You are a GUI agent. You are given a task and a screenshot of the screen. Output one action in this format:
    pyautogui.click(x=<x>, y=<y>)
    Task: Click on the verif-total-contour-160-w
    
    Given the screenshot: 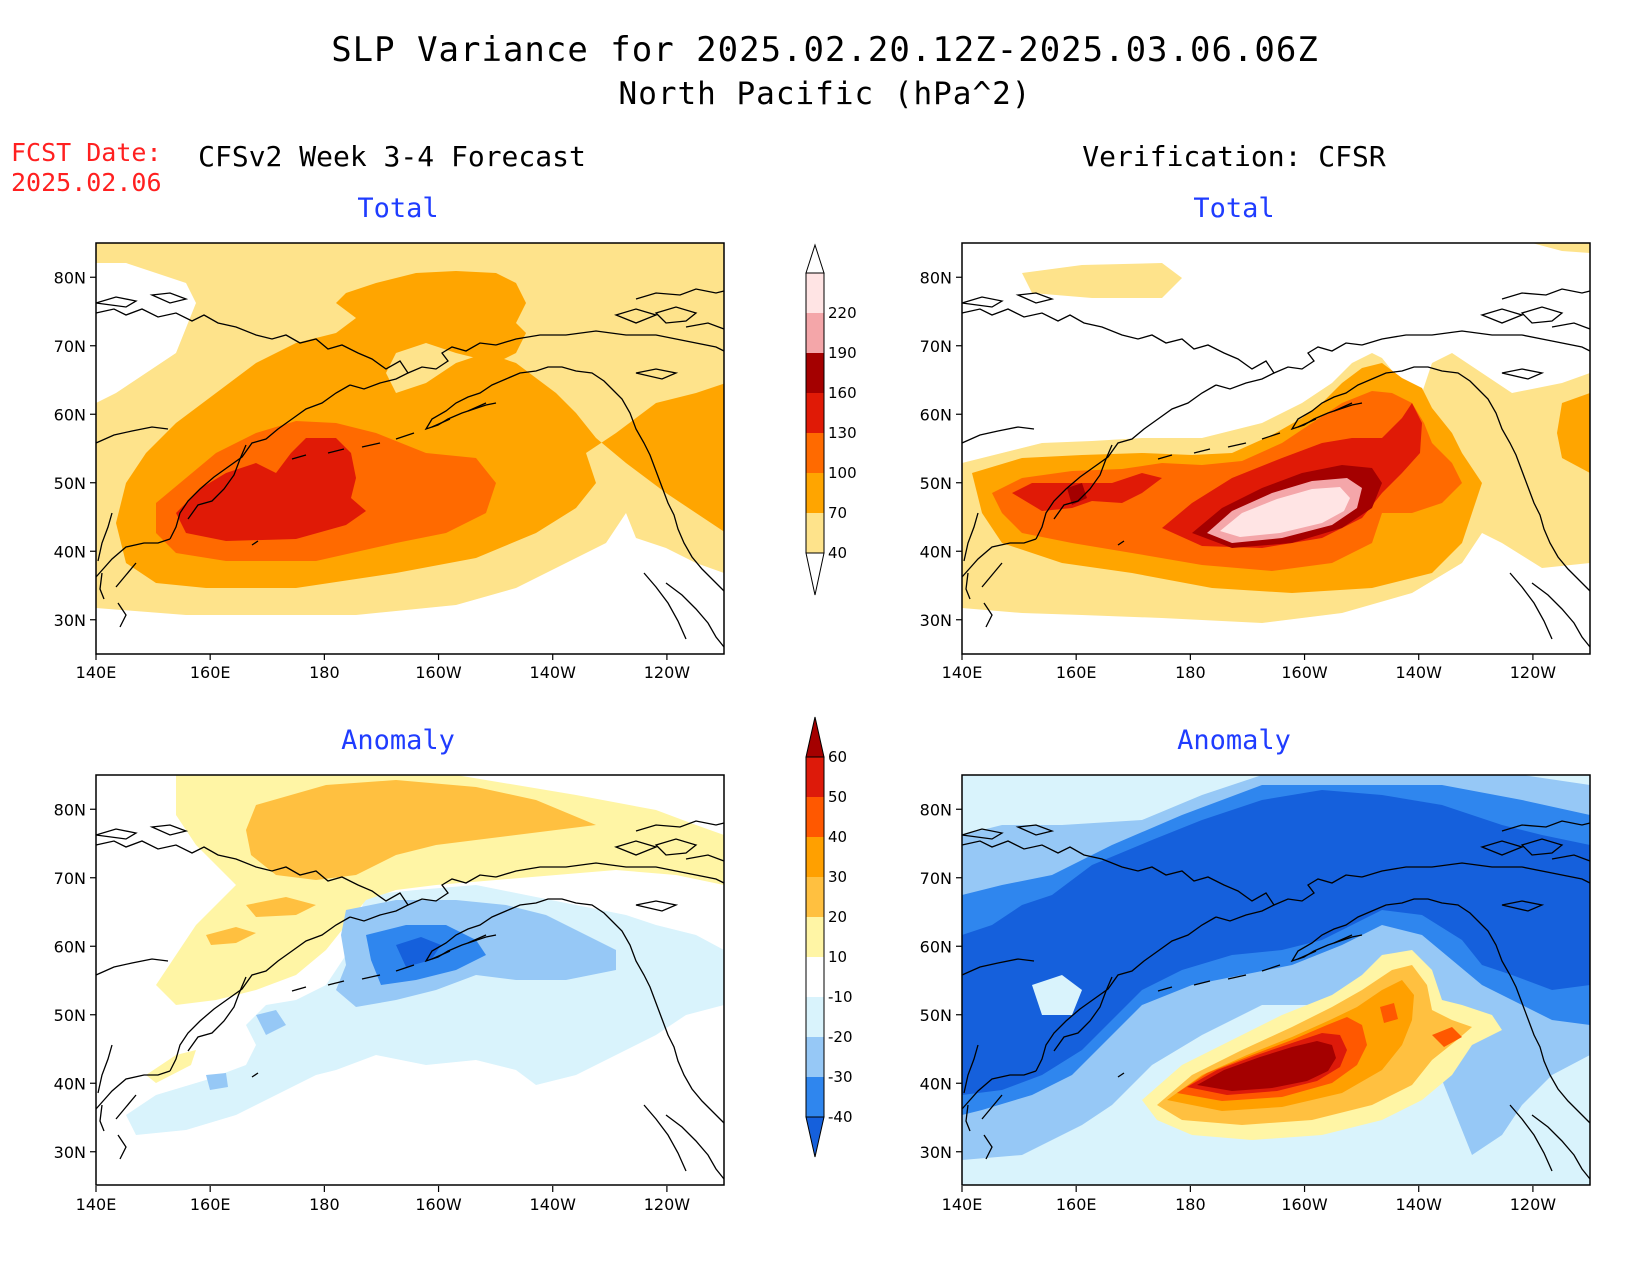 What is the action you would take?
    pyautogui.click(x=1077, y=494)
    